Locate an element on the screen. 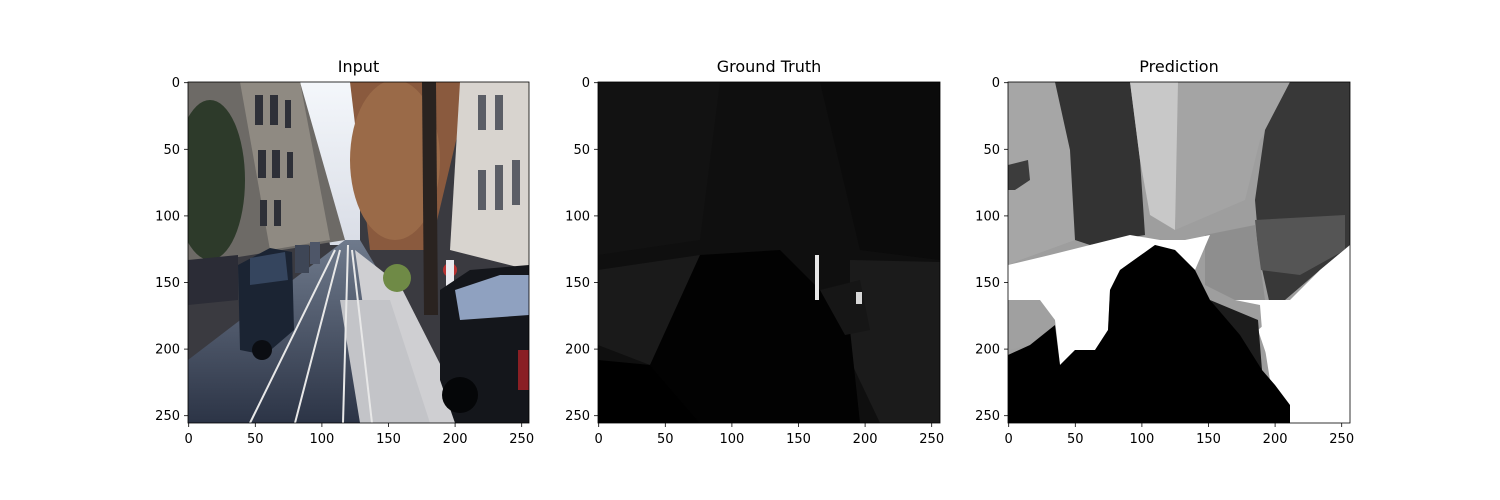 Image resolution: width=1500 pixels, height=500 pixels. y-ticks-input: 0 50 100 150 200 250 is located at coordinates (171, 250).